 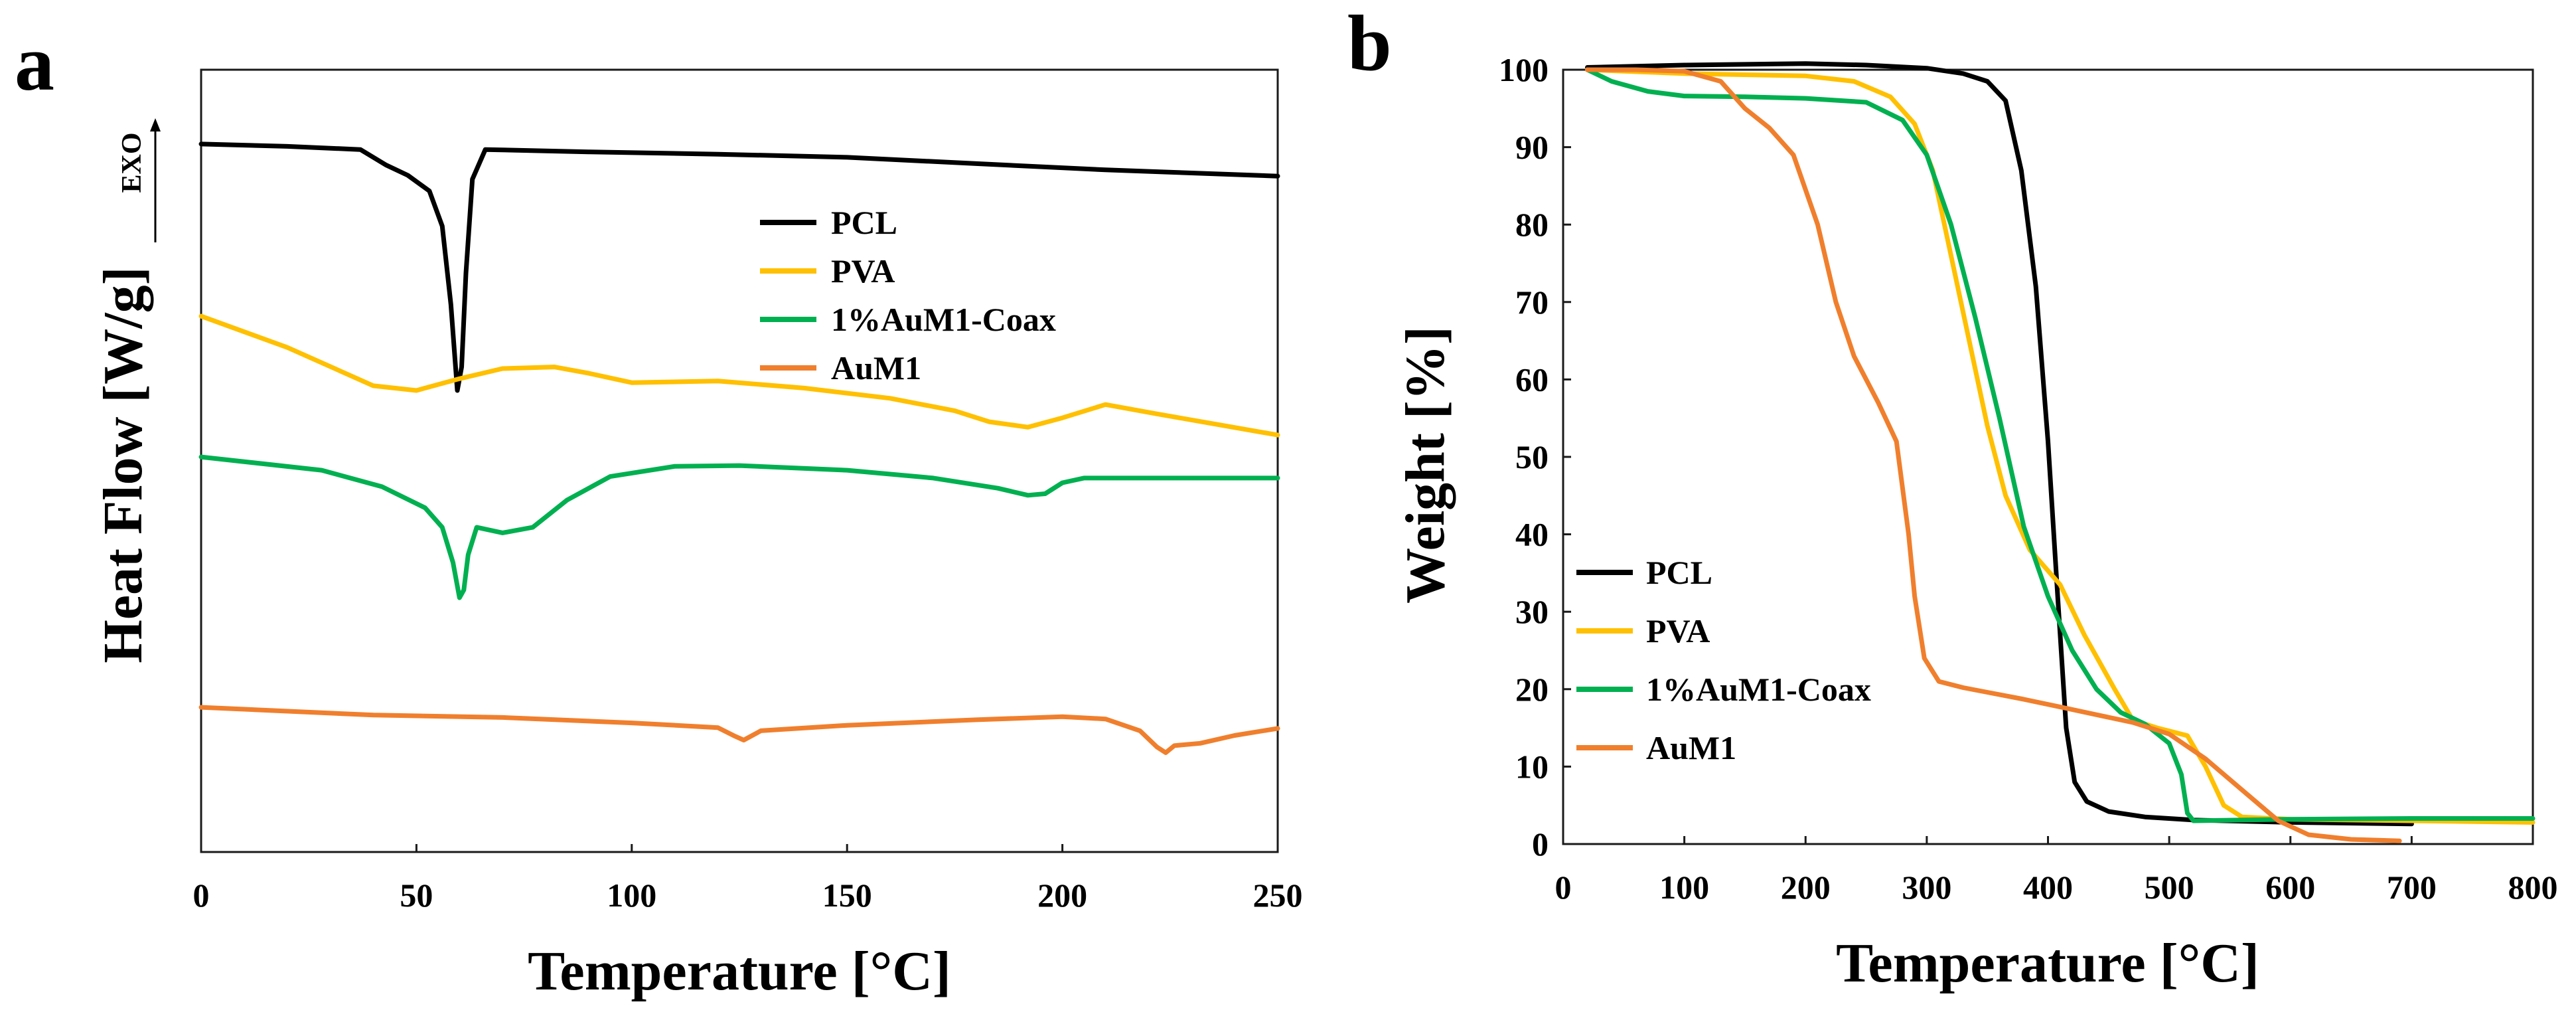 I want to click on panel-b-y-tick-label: 100, so click(x=1524, y=69).